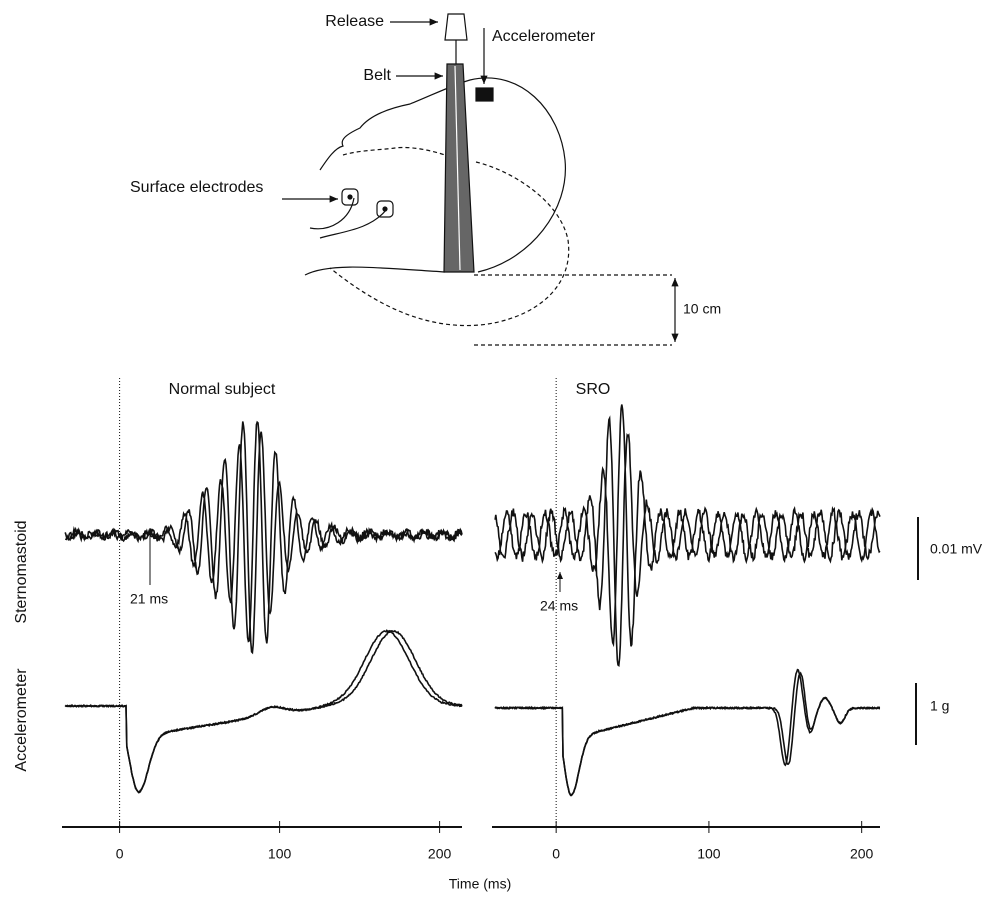 The image size is (998, 905). What do you see at coordinates (484, 94) in the screenshot?
I see `accelerometer` at bounding box center [484, 94].